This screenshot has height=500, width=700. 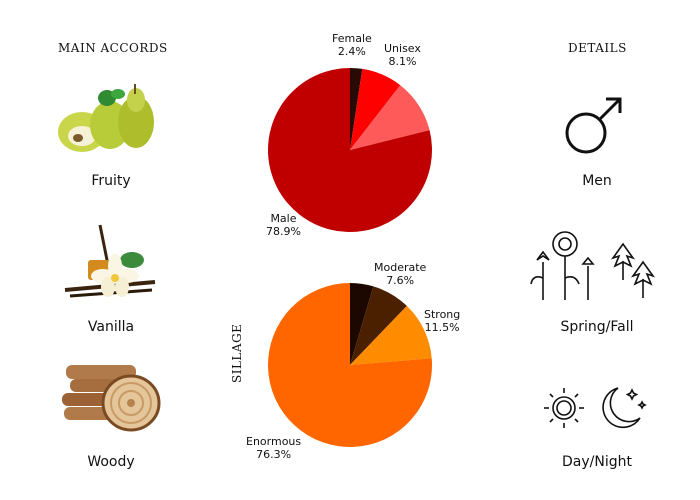 What do you see at coordinates (597, 48) in the screenshot?
I see `details-heading: DETAILS` at bounding box center [597, 48].